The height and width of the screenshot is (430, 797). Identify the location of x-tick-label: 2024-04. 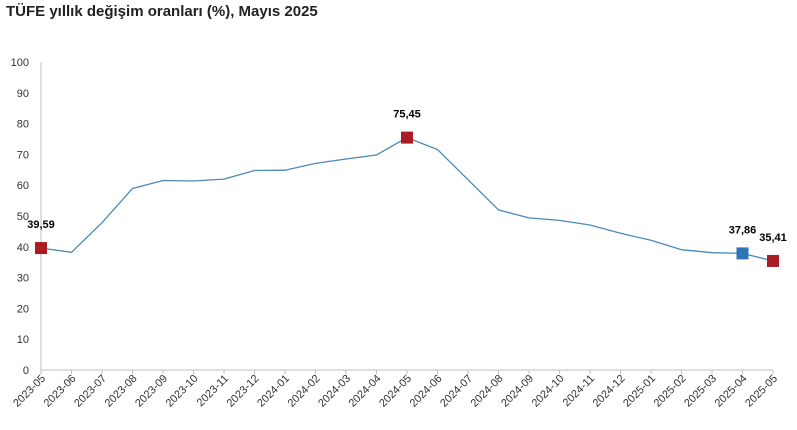
(365, 391).